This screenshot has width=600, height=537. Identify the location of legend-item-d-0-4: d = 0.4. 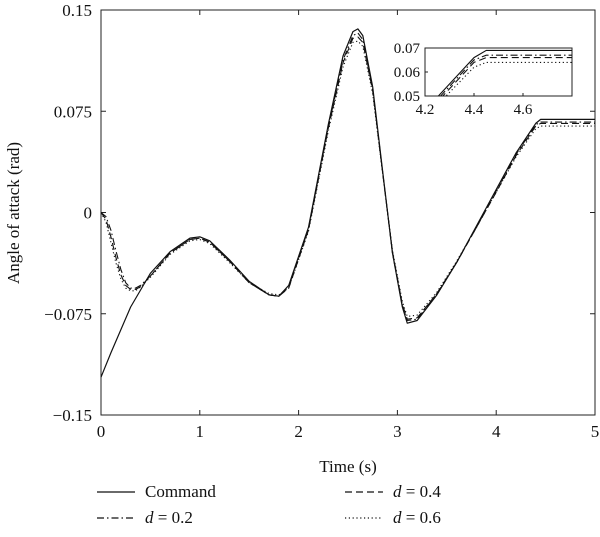
(393, 491).